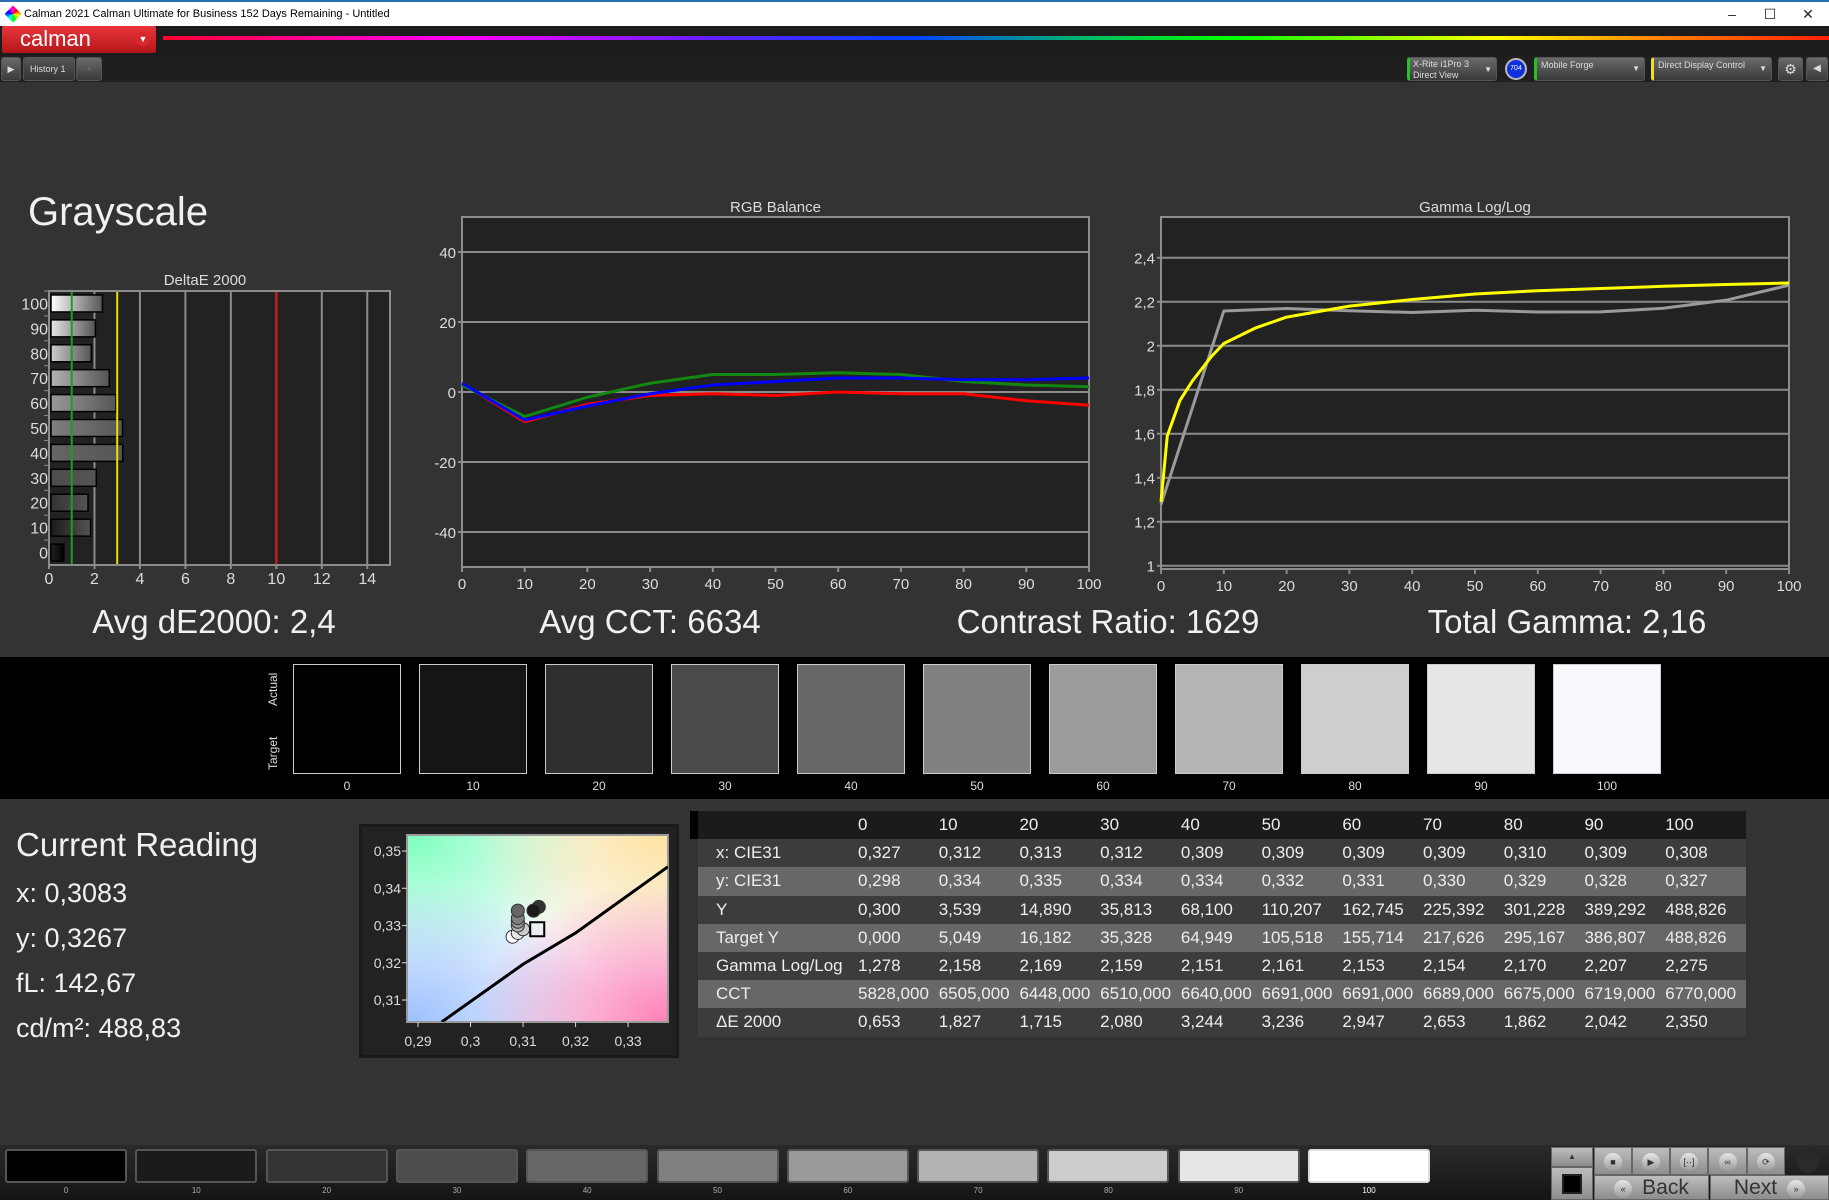 The image size is (1829, 1200). I want to click on row-label: Gamma Log/Log, so click(779, 966).